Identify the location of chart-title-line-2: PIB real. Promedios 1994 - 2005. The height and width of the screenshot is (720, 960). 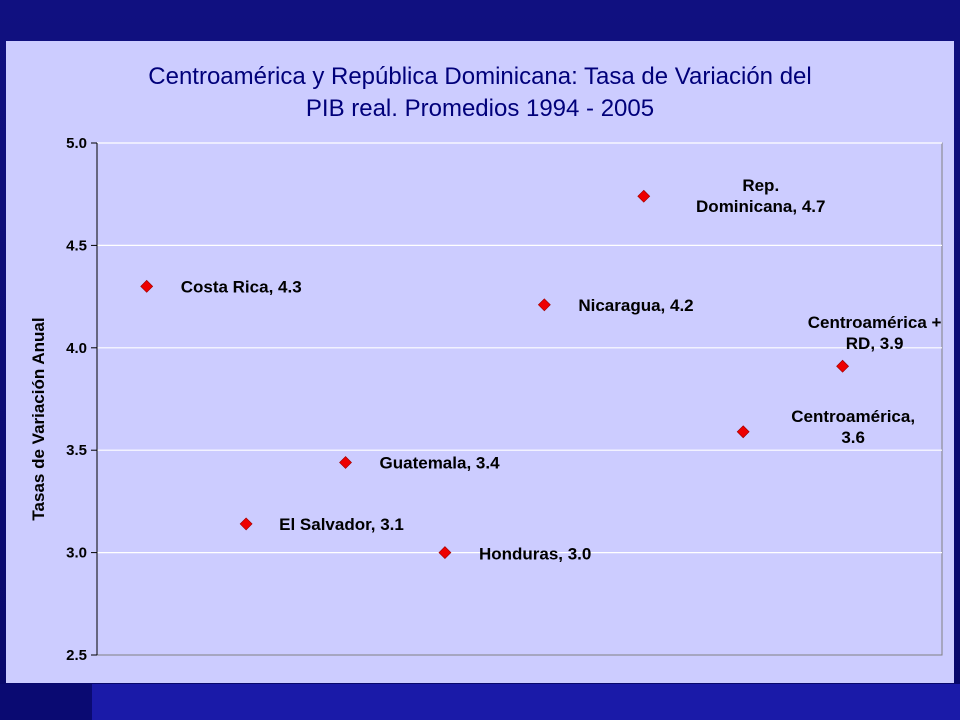
(480, 108).